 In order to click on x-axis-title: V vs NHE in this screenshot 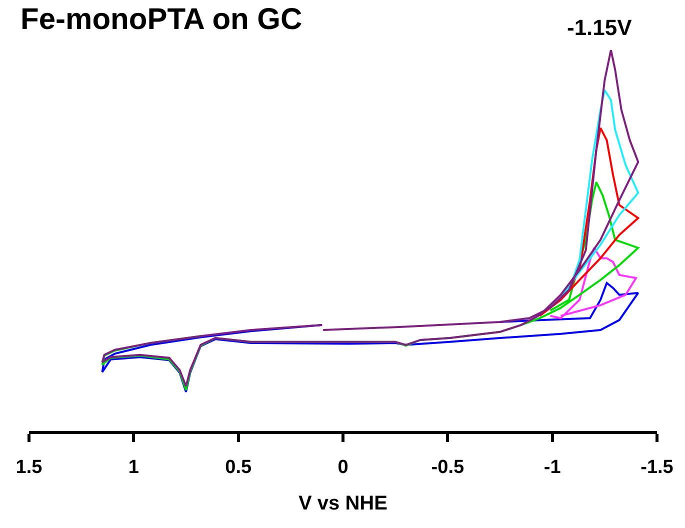, I will do `click(343, 503)`.